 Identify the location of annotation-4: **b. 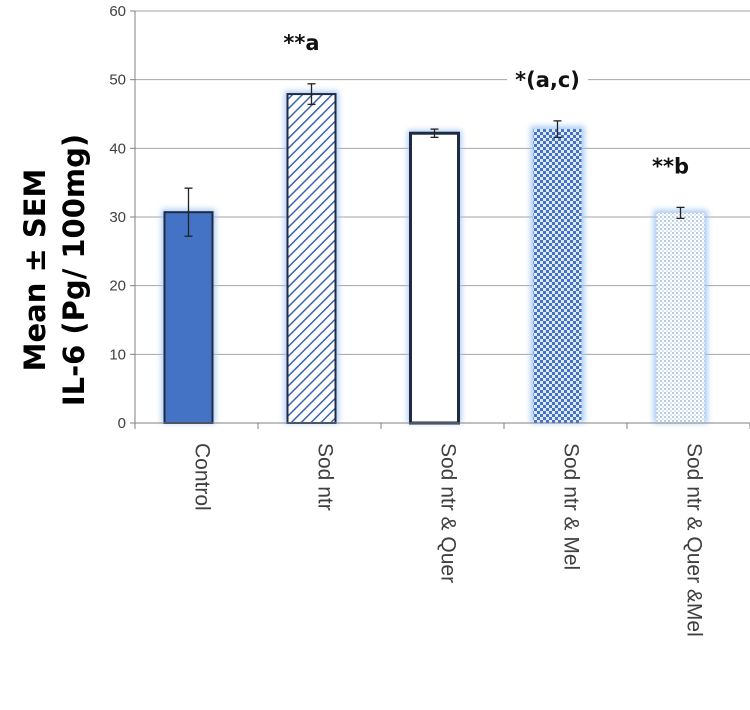
(670, 166).